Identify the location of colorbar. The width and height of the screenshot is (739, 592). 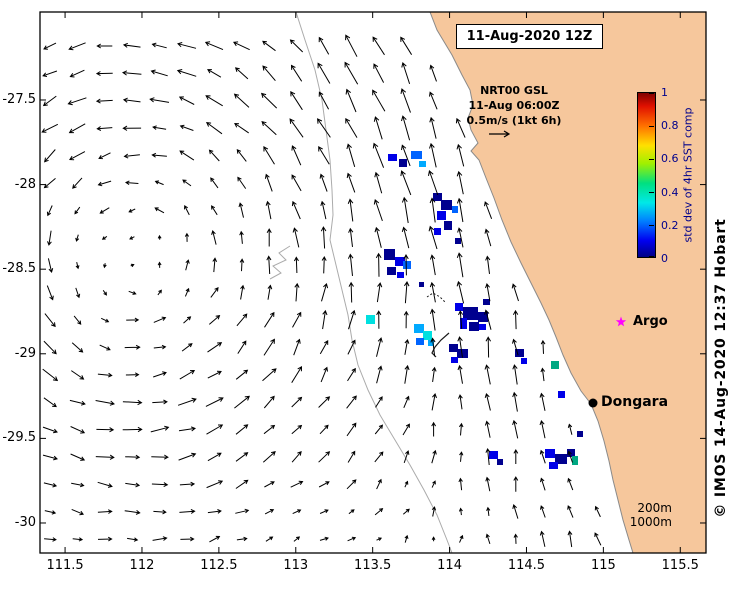
(646, 175).